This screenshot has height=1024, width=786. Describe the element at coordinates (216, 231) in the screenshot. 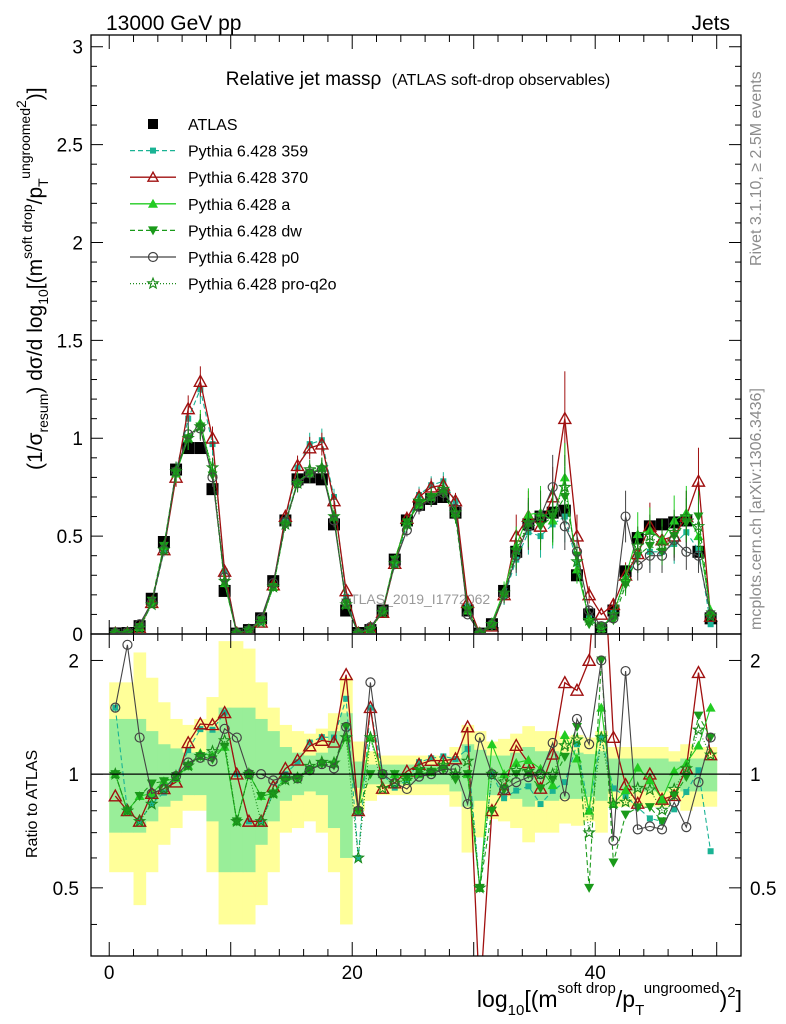

I see `legend-item: Pythia 6.428 dw` at that location.